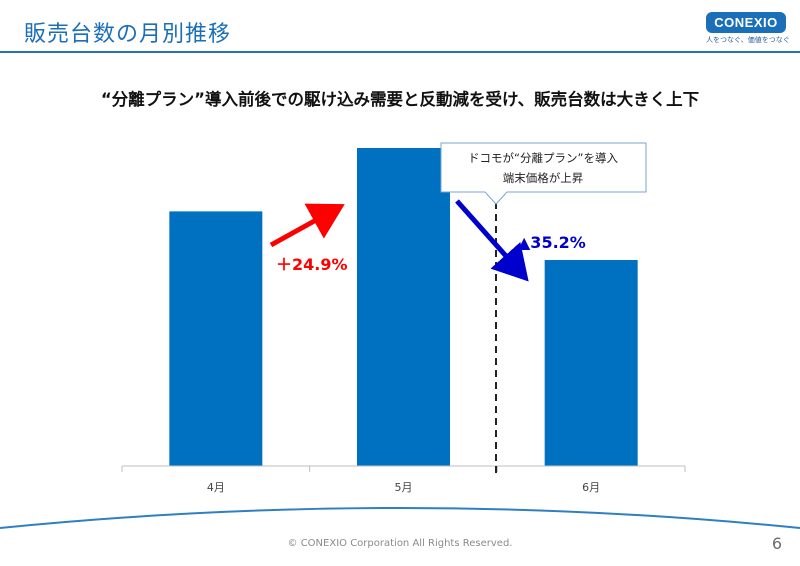  I want to click on callout-line-2: 端末価格が上昇, so click(543, 178).